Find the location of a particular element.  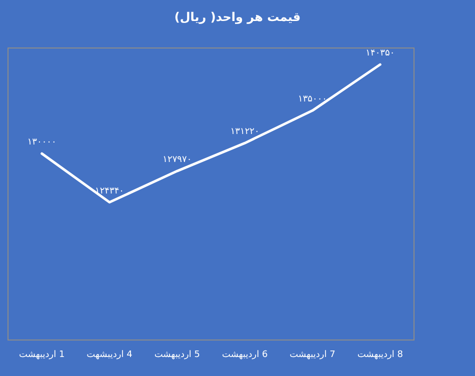

x-tick-label: 4 اردیبشهت is located at coordinates (109, 355).